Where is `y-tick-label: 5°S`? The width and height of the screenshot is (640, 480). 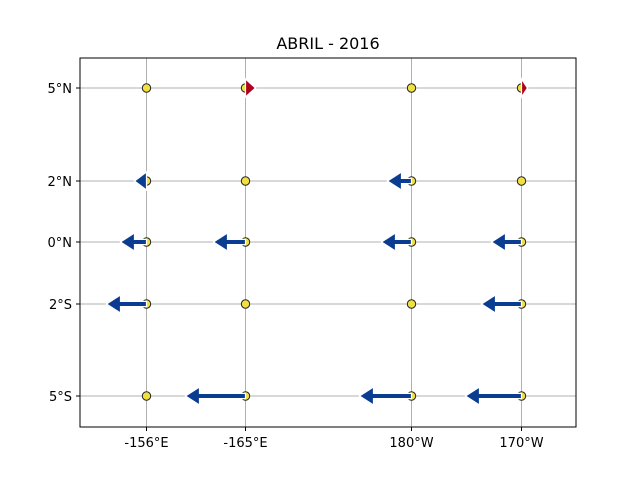
y-tick-label: 5°S is located at coordinates (60, 397).